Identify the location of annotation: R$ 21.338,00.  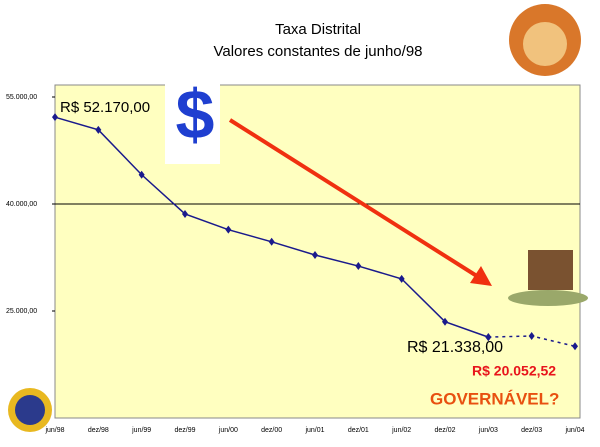
(455, 347).